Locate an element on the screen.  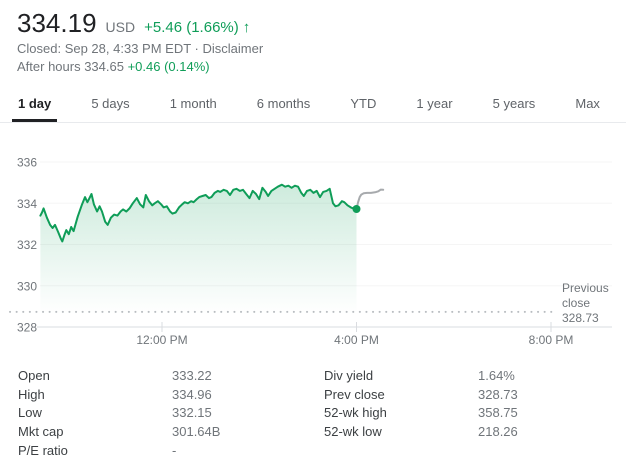
previous-close-annotation: Previous close 328.73 is located at coordinates (590, 303).